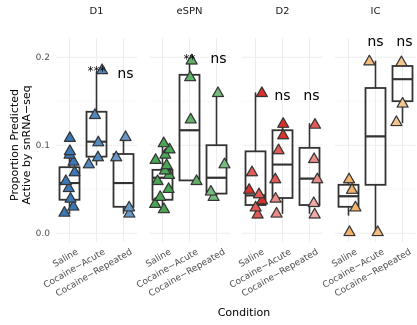  I want to click on y-tick-label: 0.2, so click(43, 58).